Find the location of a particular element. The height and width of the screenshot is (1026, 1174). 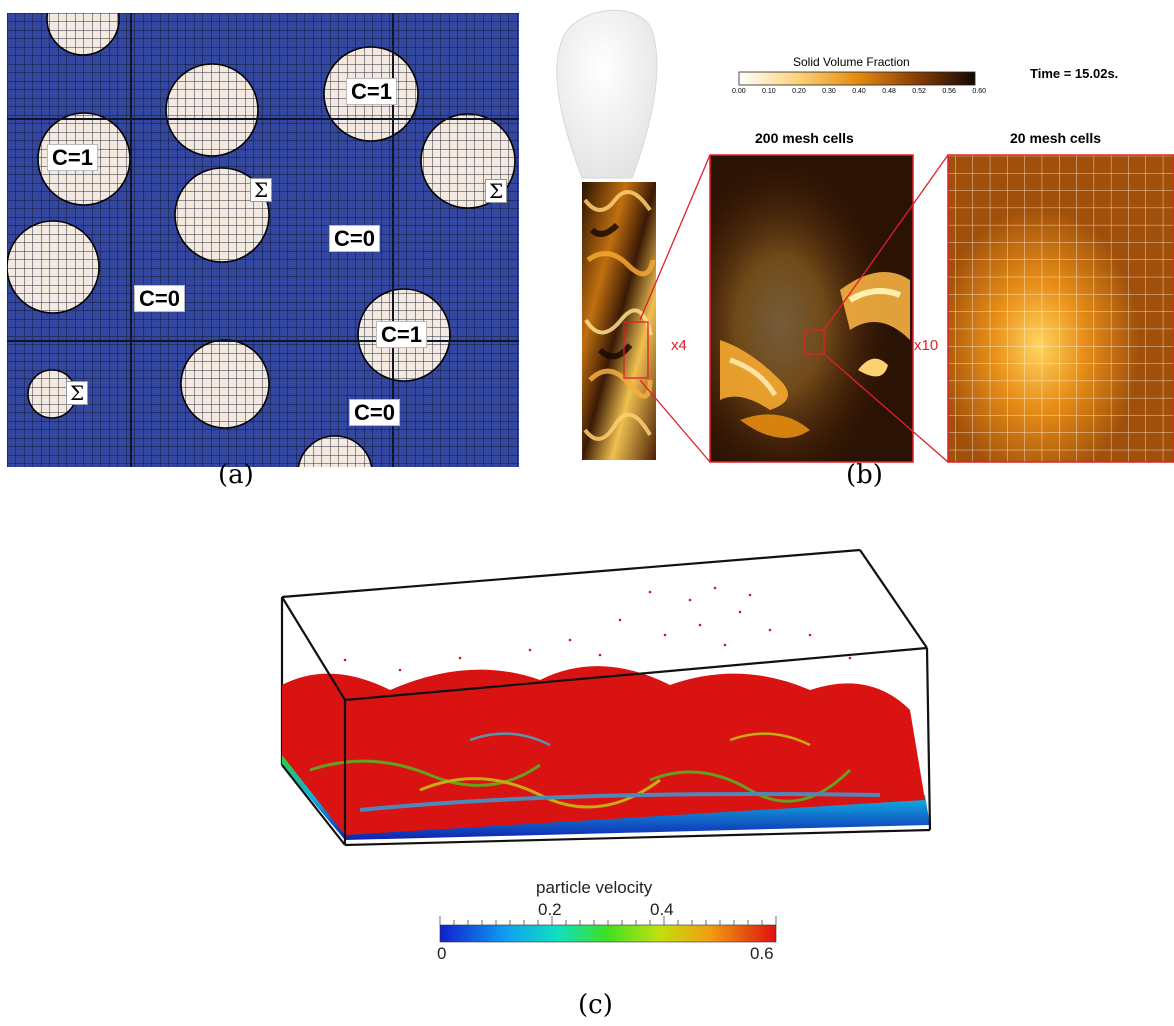

label-c0-bottom: C=0 is located at coordinates (374, 413).